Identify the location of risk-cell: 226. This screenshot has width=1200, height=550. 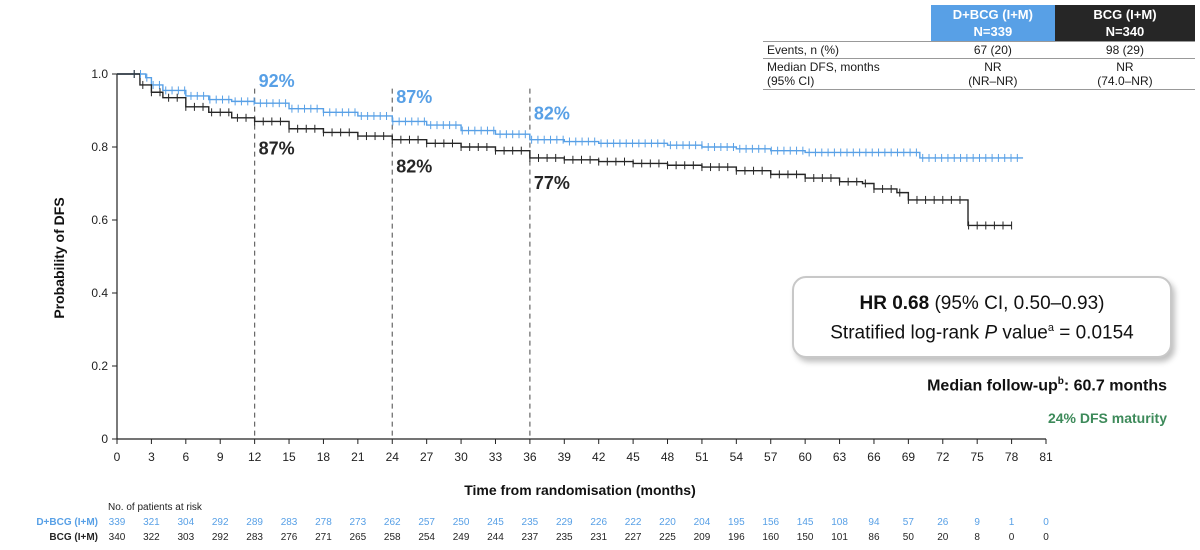
(598, 522).